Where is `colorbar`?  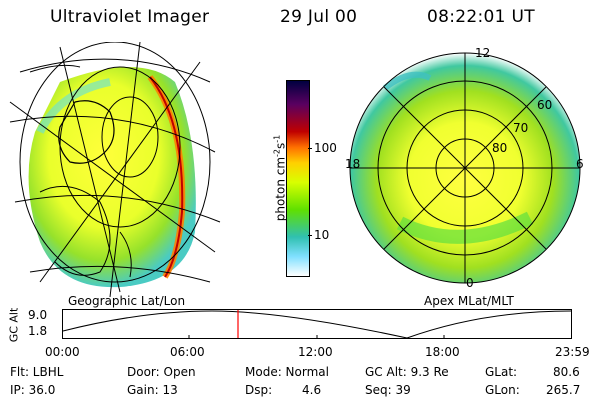
colorbar is located at coordinates (298, 178).